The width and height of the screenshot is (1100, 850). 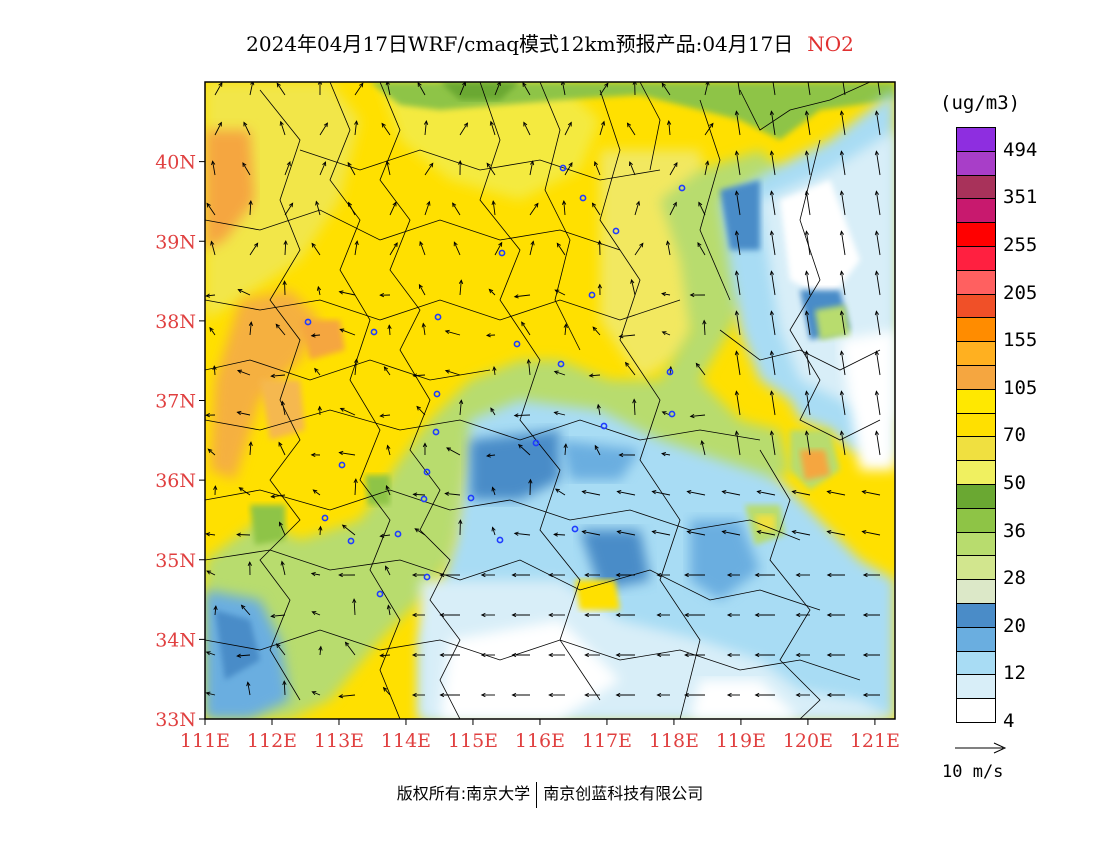 I want to click on footer: 版权所有:南京大学 南京创蓝科技有限公司, so click(x=550, y=794).